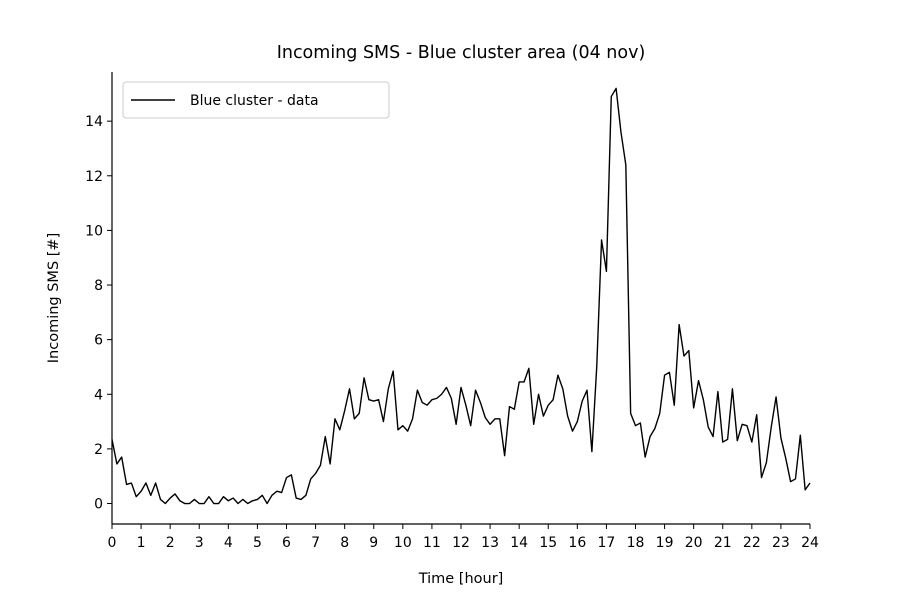 The image size is (900, 605). Describe the element at coordinates (577, 543) in the screenshot. I see `x-tick-label: 16` at that location.